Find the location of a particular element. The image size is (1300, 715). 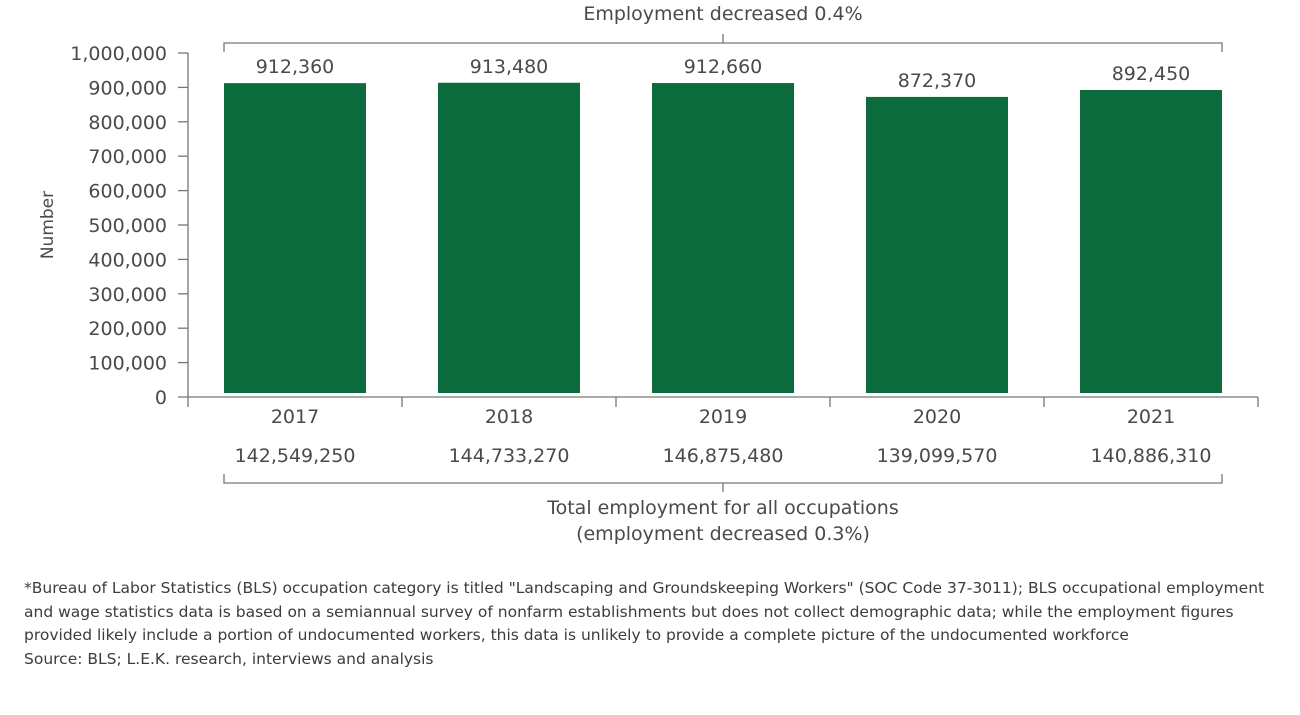

data-label: 913,480 is located at coordinates (509, 67).